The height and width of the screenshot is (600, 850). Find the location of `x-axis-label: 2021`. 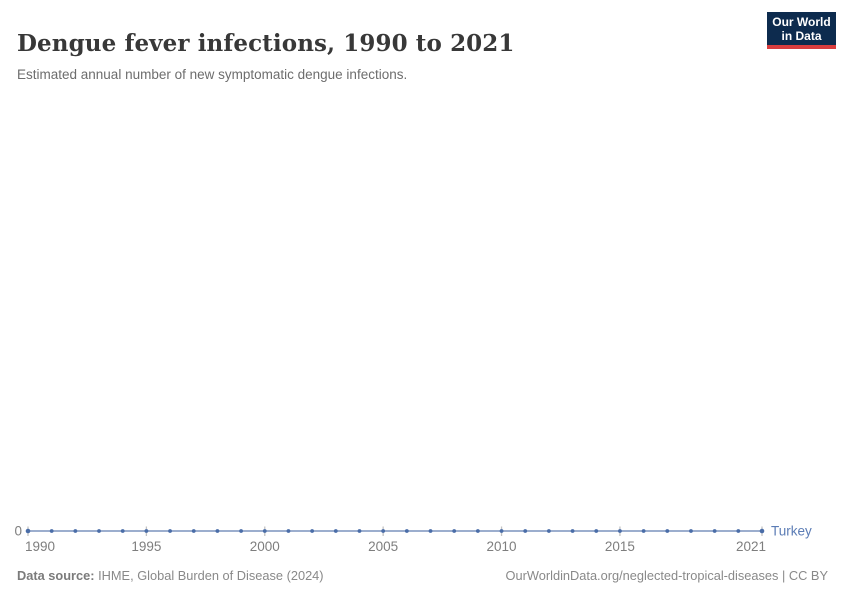

x-axis-label: 2021 is located at coordinates (751, 546).